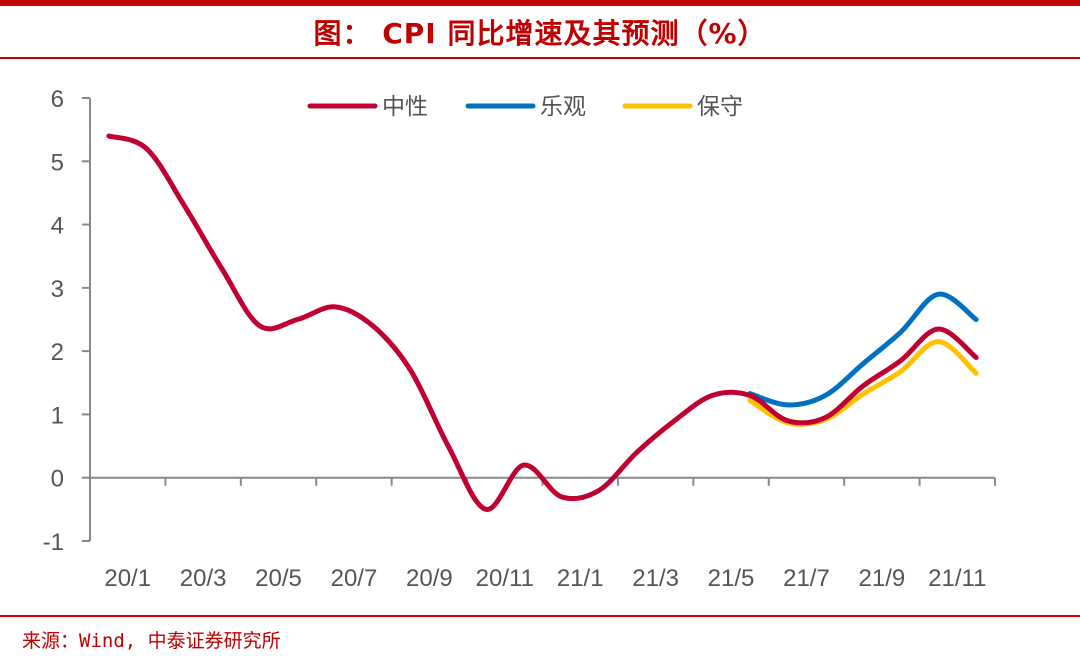 This screenshot has width=1080, height=656. What do you see at coordinates (57, 415) in the screenshot?
I see `y-tick-label: 1` at bounding box center [57, 415].